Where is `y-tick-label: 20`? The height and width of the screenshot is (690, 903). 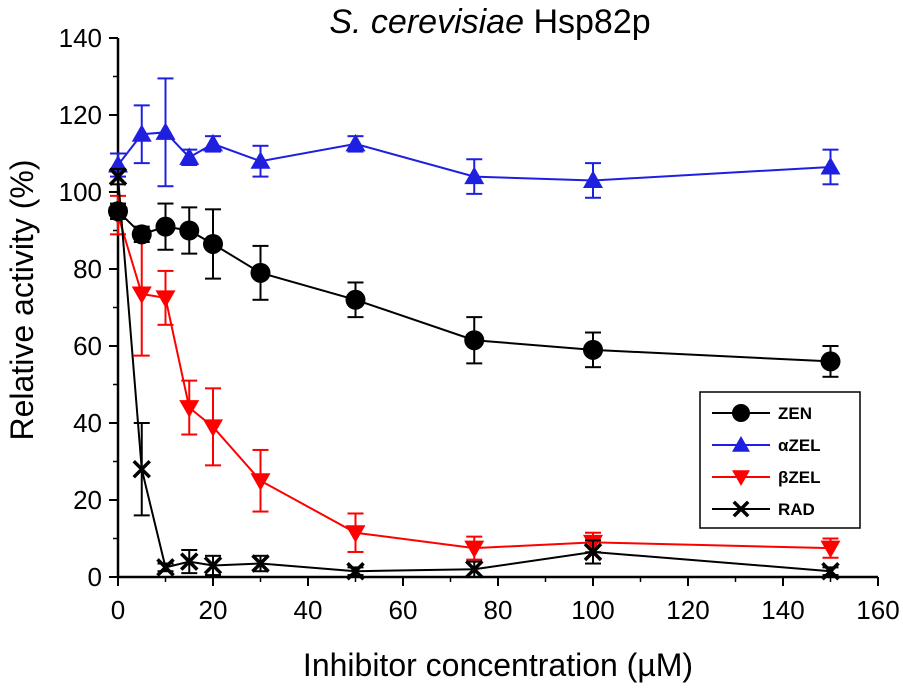
y-tick-label: 20 is located at coordinates (87, 500).